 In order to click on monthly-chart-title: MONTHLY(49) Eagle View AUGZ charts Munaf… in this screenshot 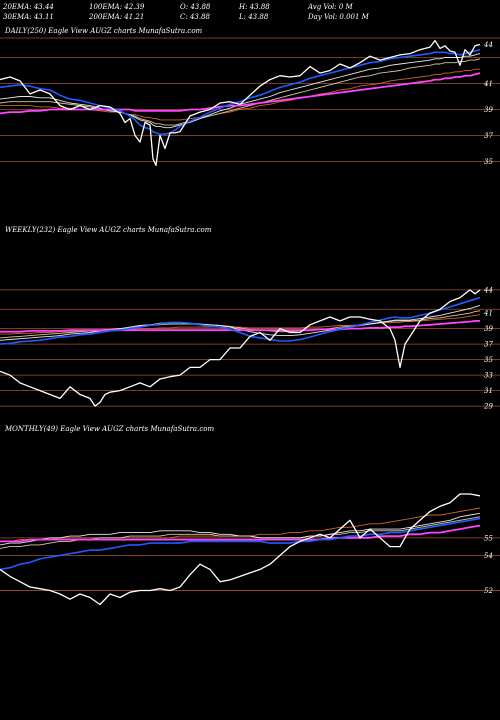, I will do `click(110, 429)`.